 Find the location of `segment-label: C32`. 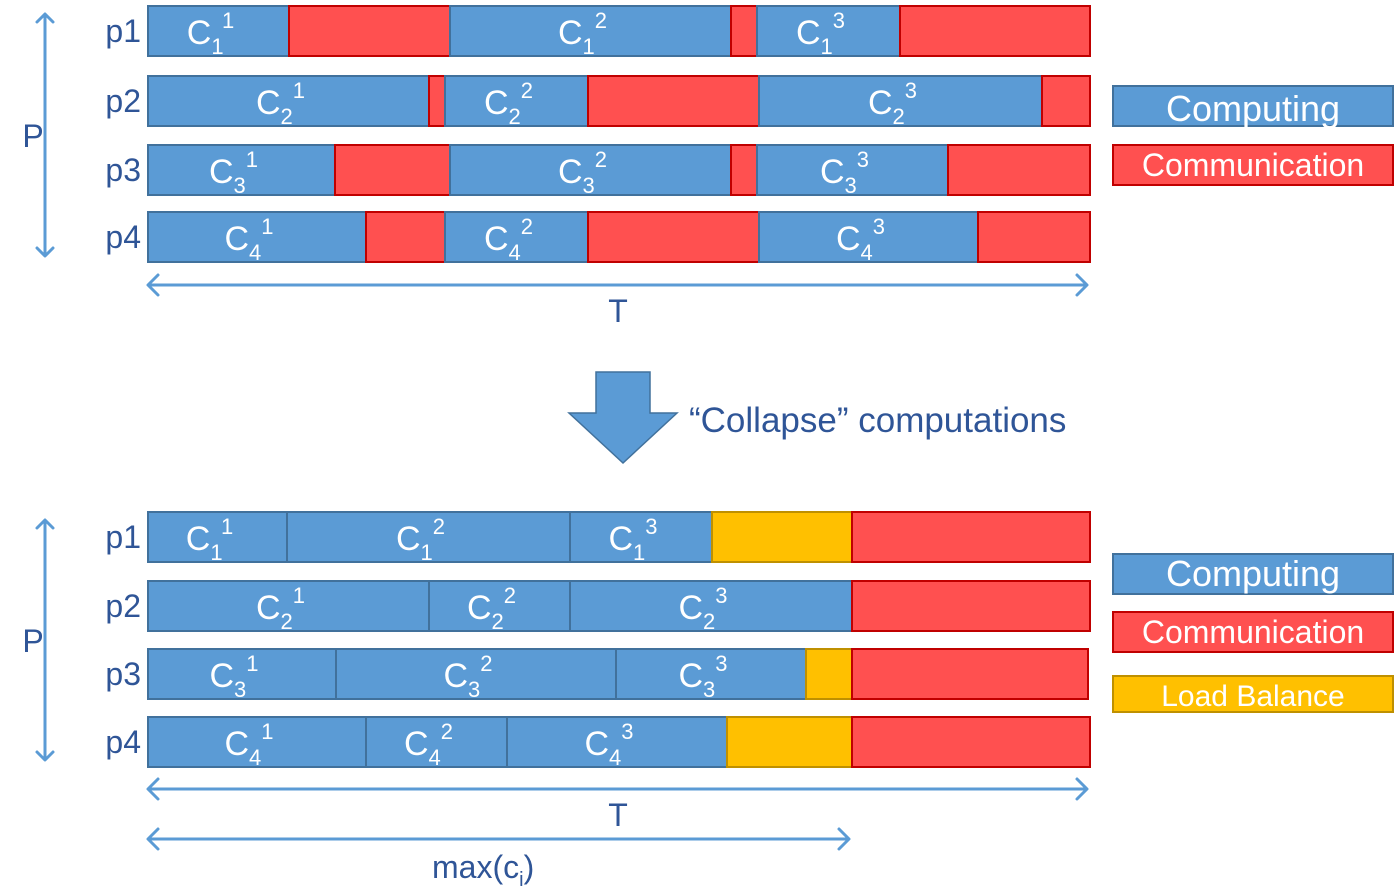

segment-label: C32 is located at coordinates (582, 172).